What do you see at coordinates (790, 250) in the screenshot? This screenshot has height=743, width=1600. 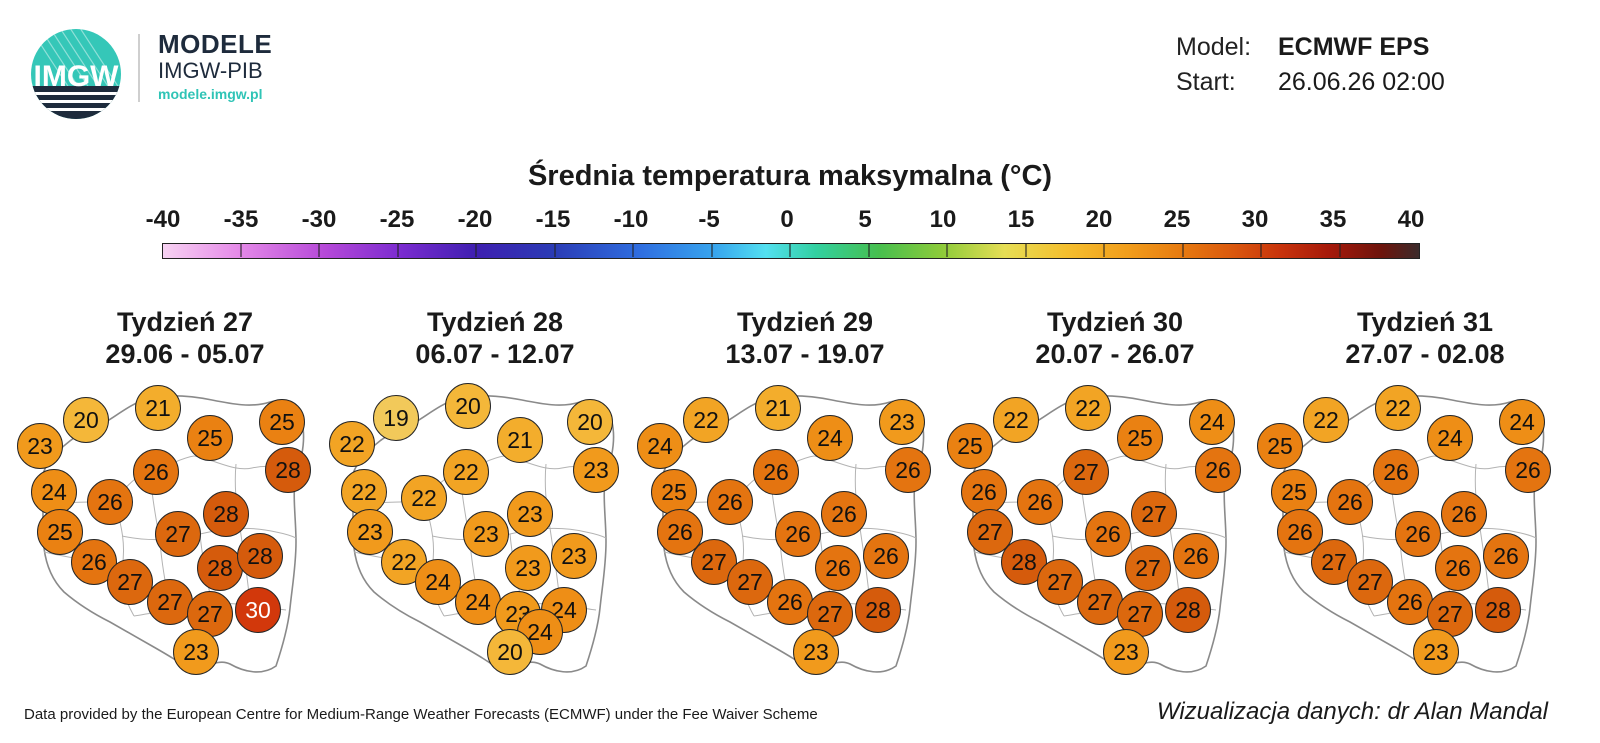 I see `color-scale-marks` at bounding box center [790, 250].